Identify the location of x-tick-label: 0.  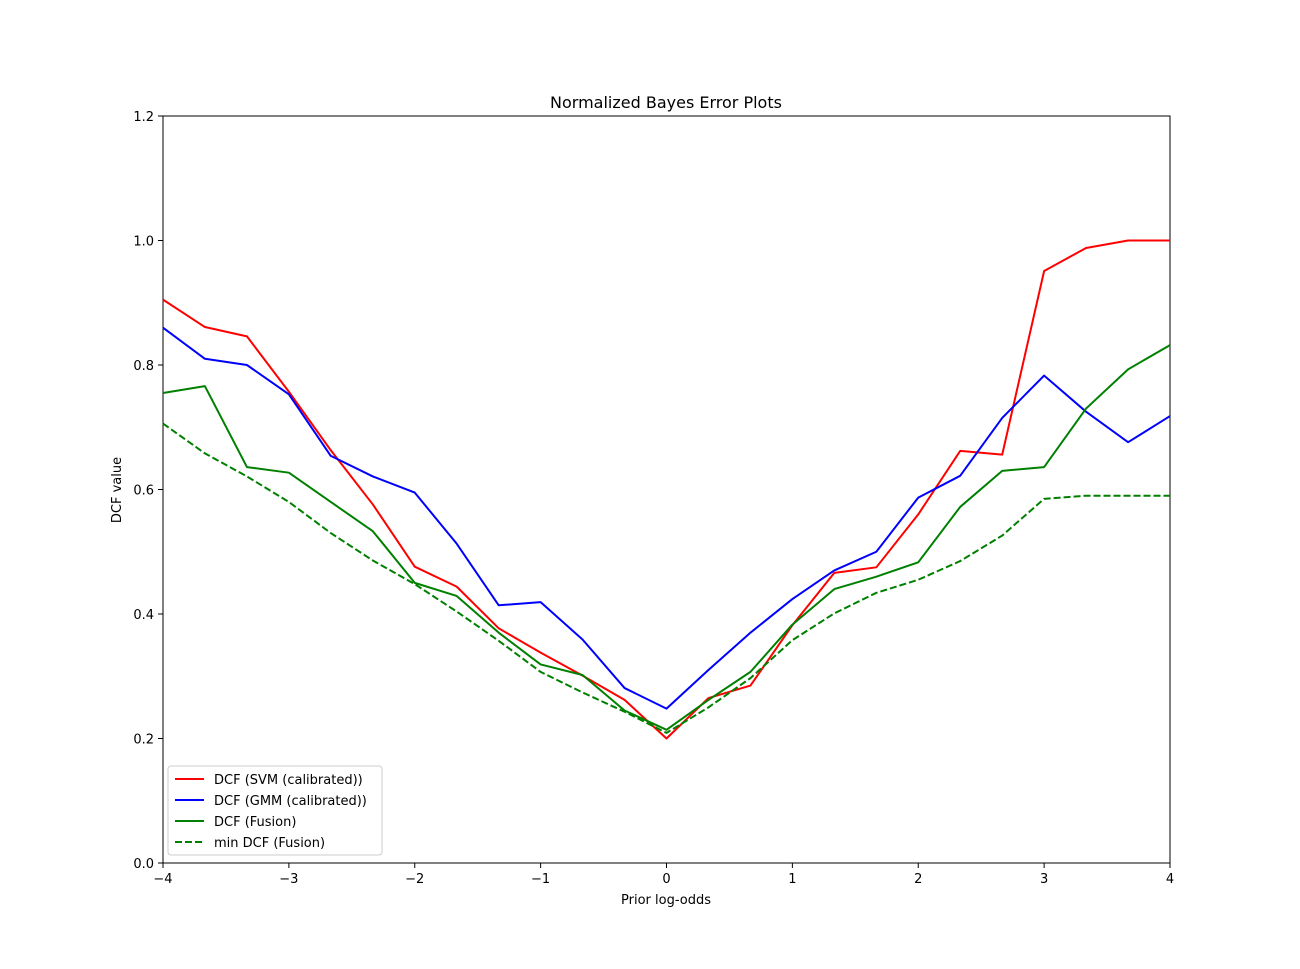
(666, 879).